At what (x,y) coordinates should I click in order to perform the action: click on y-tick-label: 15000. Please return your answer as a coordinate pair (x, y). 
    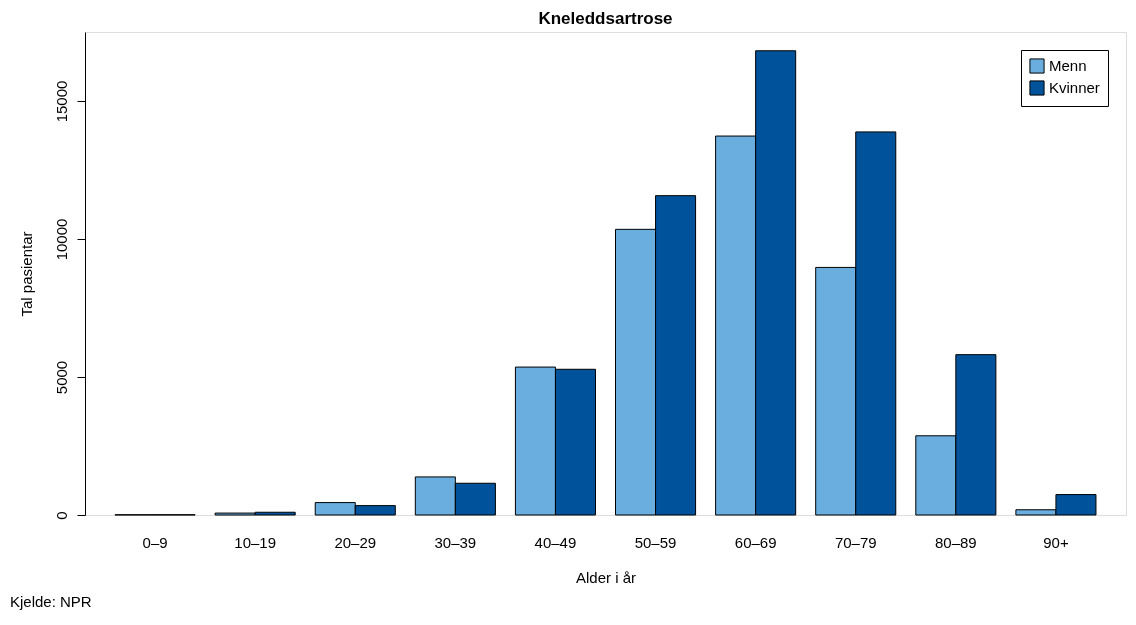
    Looking at the image, I should click on (61, 101).